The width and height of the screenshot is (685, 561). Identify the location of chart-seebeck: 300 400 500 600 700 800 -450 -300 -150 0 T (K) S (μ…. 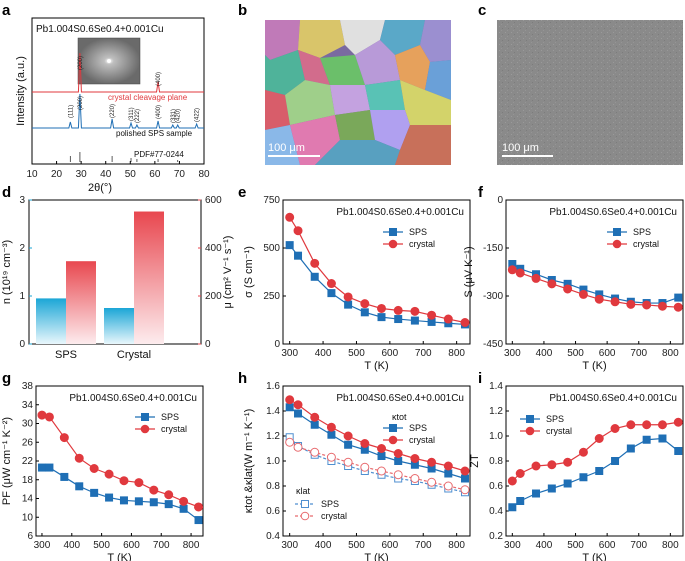
(573, 283).